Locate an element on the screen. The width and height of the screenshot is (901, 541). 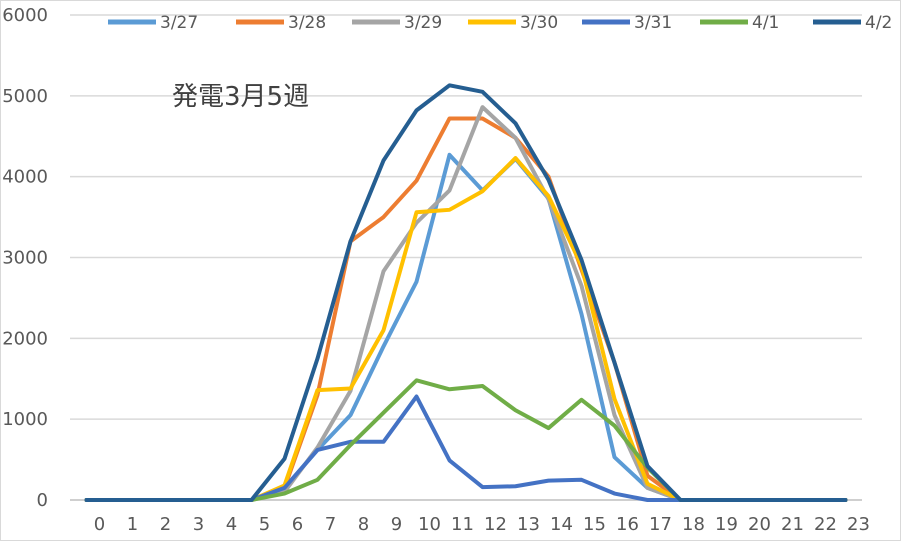
legend-label: 4/1 is located at coordinates (765, 23).